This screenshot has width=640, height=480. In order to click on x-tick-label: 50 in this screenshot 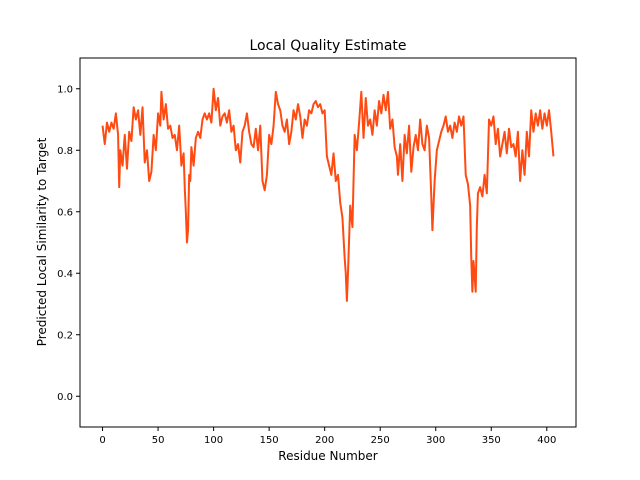, I will do `click(158, 440)`.